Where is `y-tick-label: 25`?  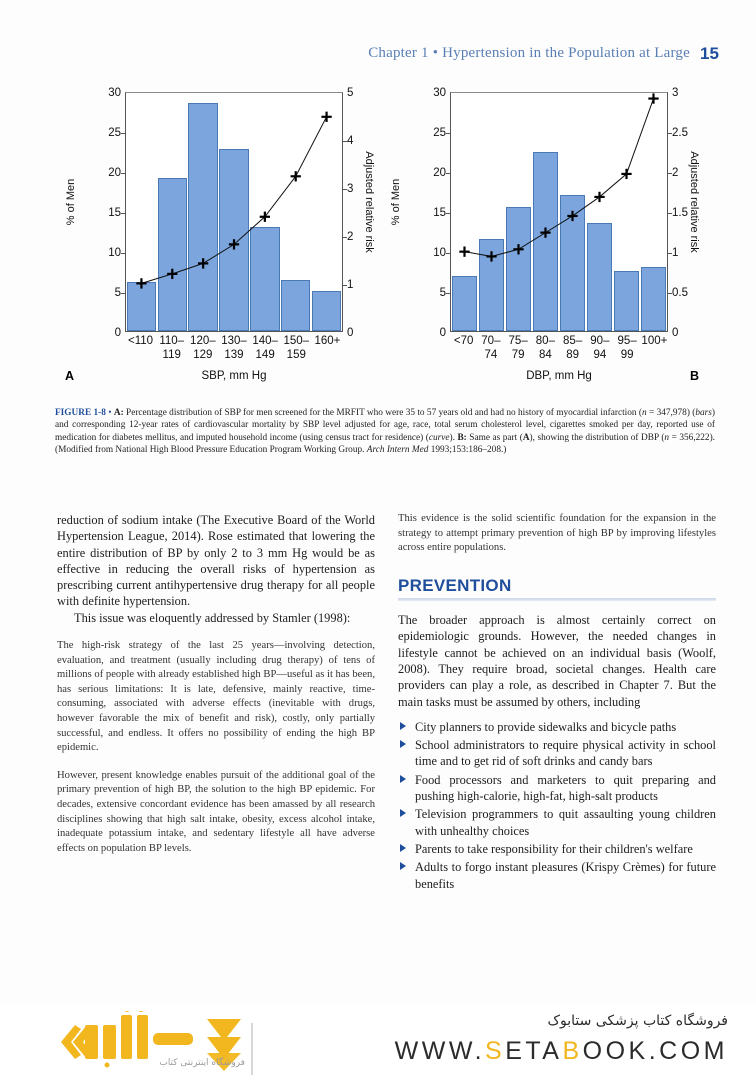
y-tick-label: 25 is located at coordinates (114, 133).